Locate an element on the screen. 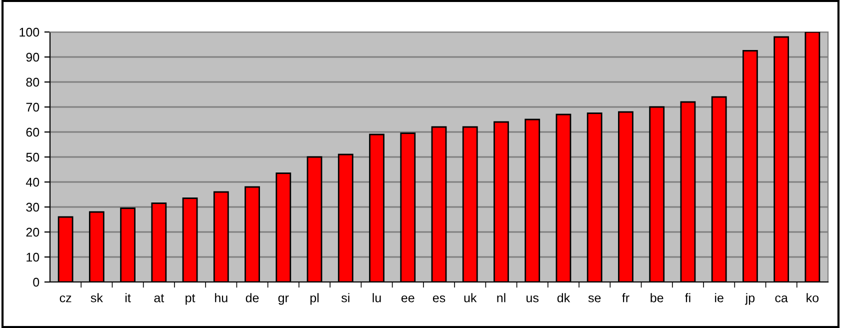 The height and width of the screenshot is (328, 841). y-tick-label: 80 is located at coordinates (33, 82).